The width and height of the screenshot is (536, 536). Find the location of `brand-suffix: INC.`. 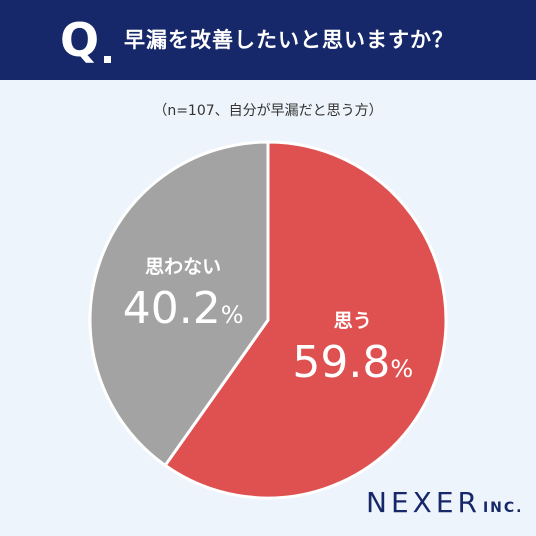

brand-suffix: INC. is located at coordinates (503, 508).